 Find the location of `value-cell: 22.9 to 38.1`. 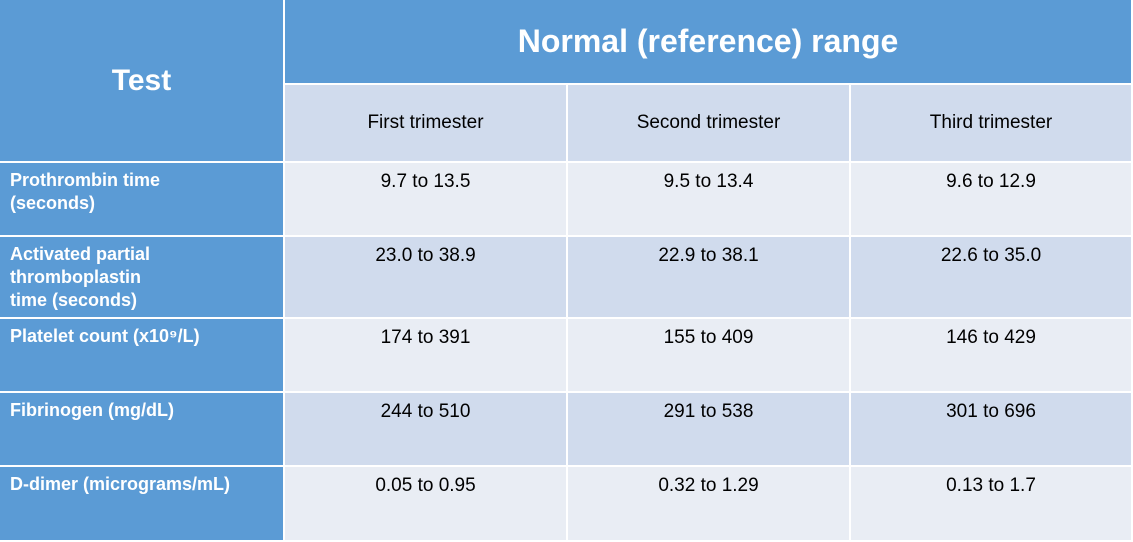

value-cell: 22.9 to 38.1 is located at coordinates (709, 278).